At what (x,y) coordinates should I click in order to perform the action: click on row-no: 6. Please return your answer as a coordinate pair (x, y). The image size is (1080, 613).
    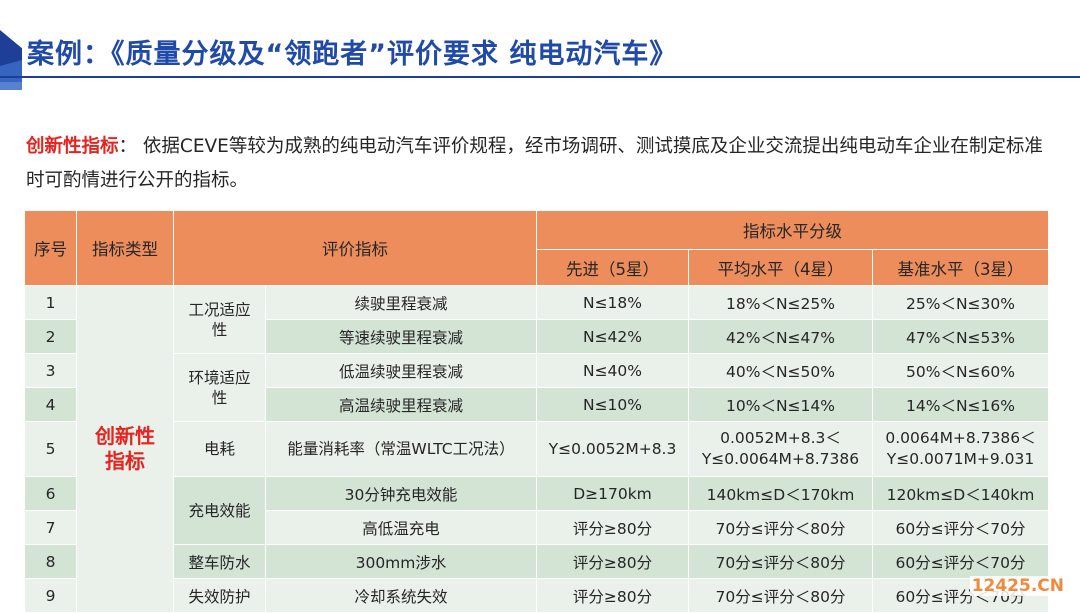
    Looking at the image, I should click on (50, 493).